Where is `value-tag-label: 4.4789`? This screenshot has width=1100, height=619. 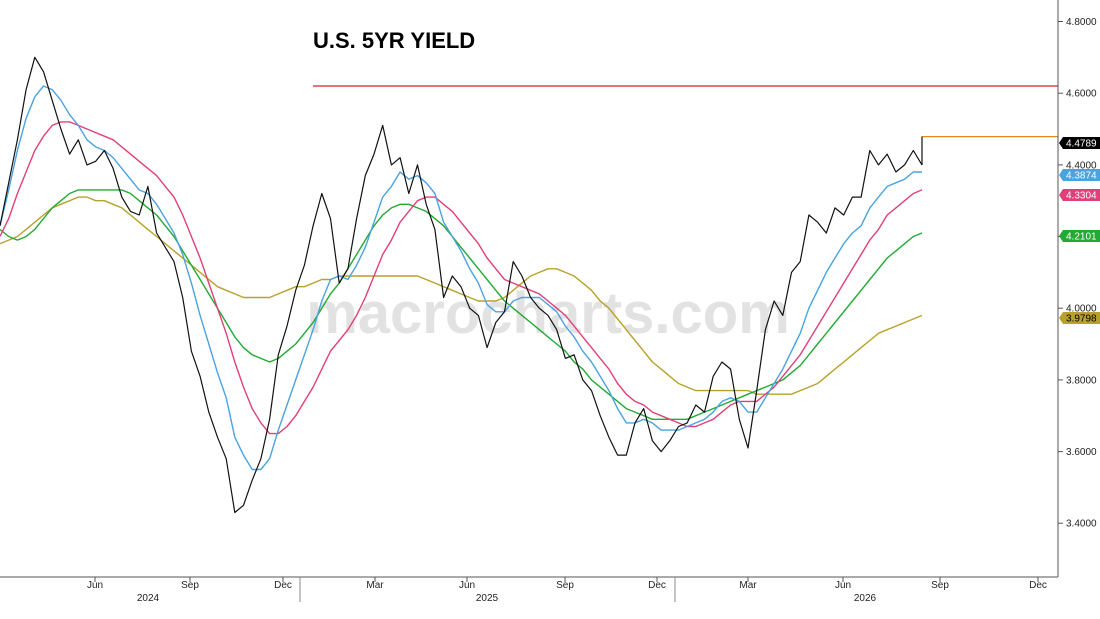
value-tag-label: 4.4789 is located at coordinates (1081, 144).